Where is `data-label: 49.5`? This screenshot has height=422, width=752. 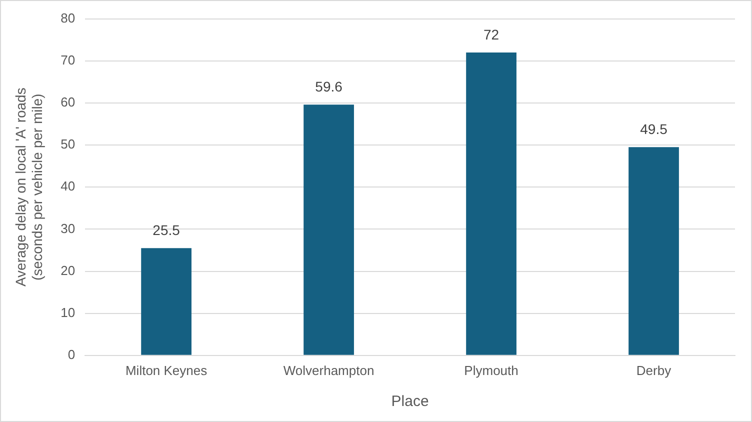 data-label: 49.5 is located at coordinates (654, 128).